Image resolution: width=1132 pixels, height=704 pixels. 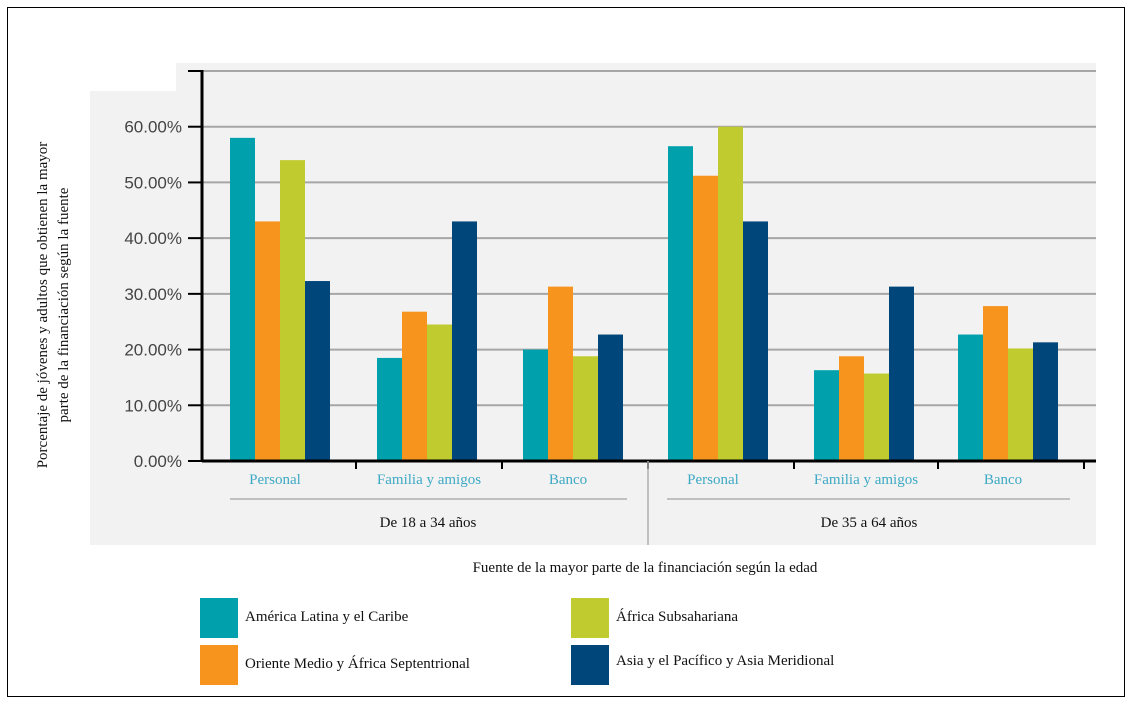 I want to click on group-label: De 18 a 34 años, so click(x=428, y=523).